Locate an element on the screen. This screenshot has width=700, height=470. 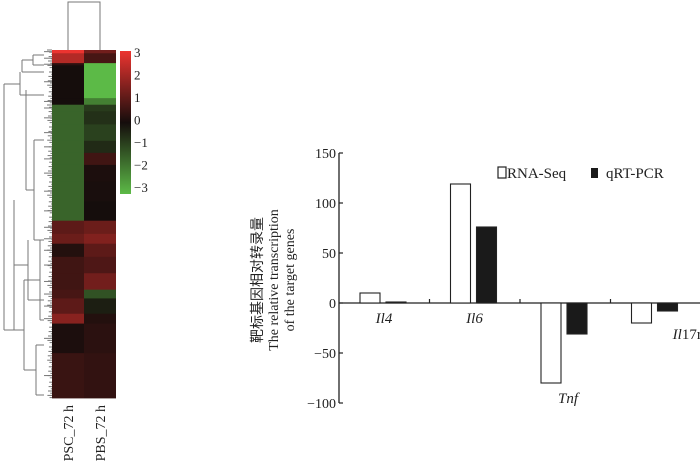
colorbar-tick-label: 3 is located at coordinates (137, 52).